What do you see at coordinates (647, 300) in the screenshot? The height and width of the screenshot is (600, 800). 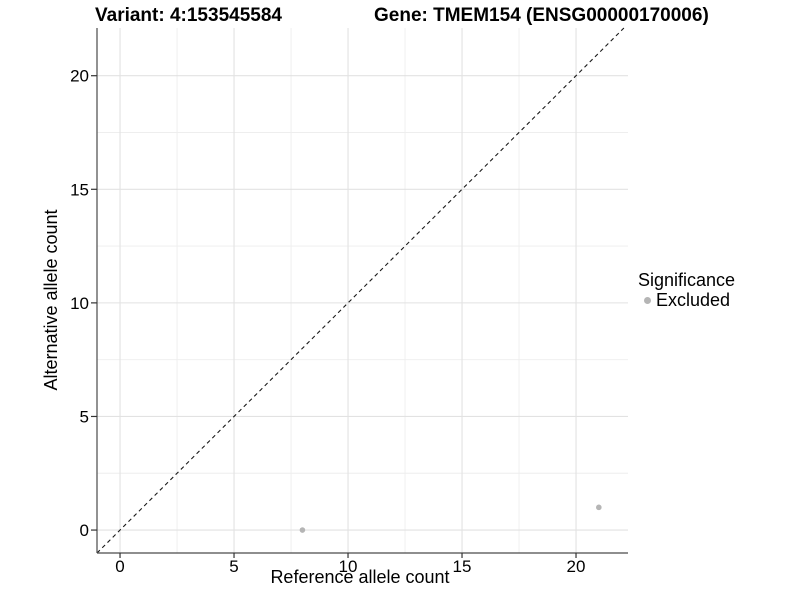 I see `excluded-point-icon` at bounding box center [647, 300].